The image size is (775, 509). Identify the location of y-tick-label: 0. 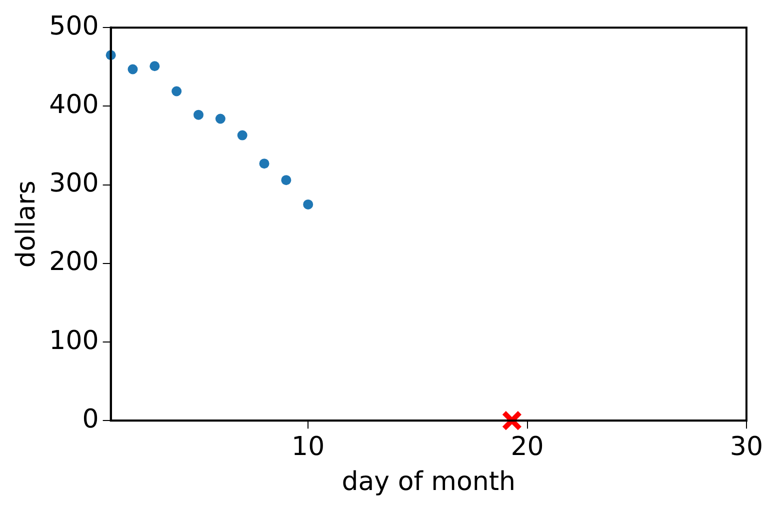
(90, 419).